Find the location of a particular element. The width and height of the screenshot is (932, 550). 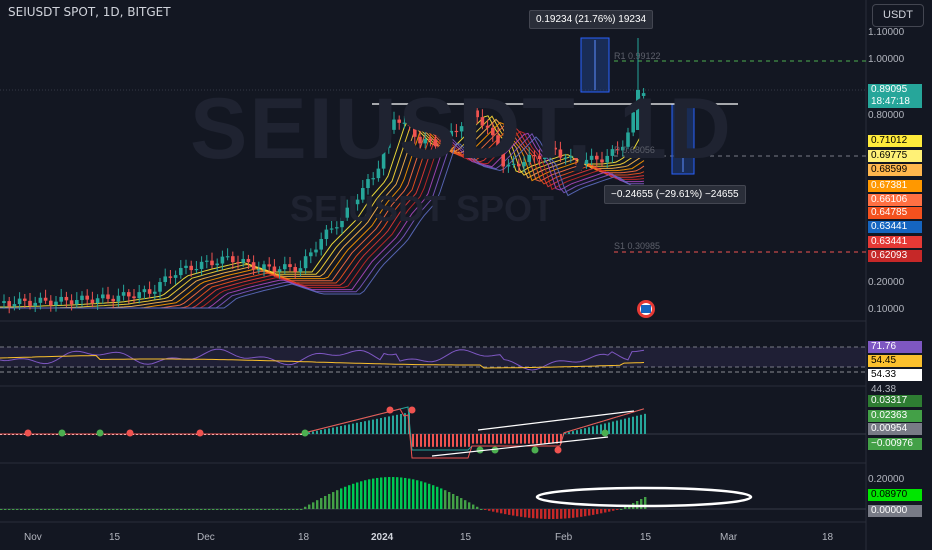

macd-histogram is located at coordinates (323, 429).